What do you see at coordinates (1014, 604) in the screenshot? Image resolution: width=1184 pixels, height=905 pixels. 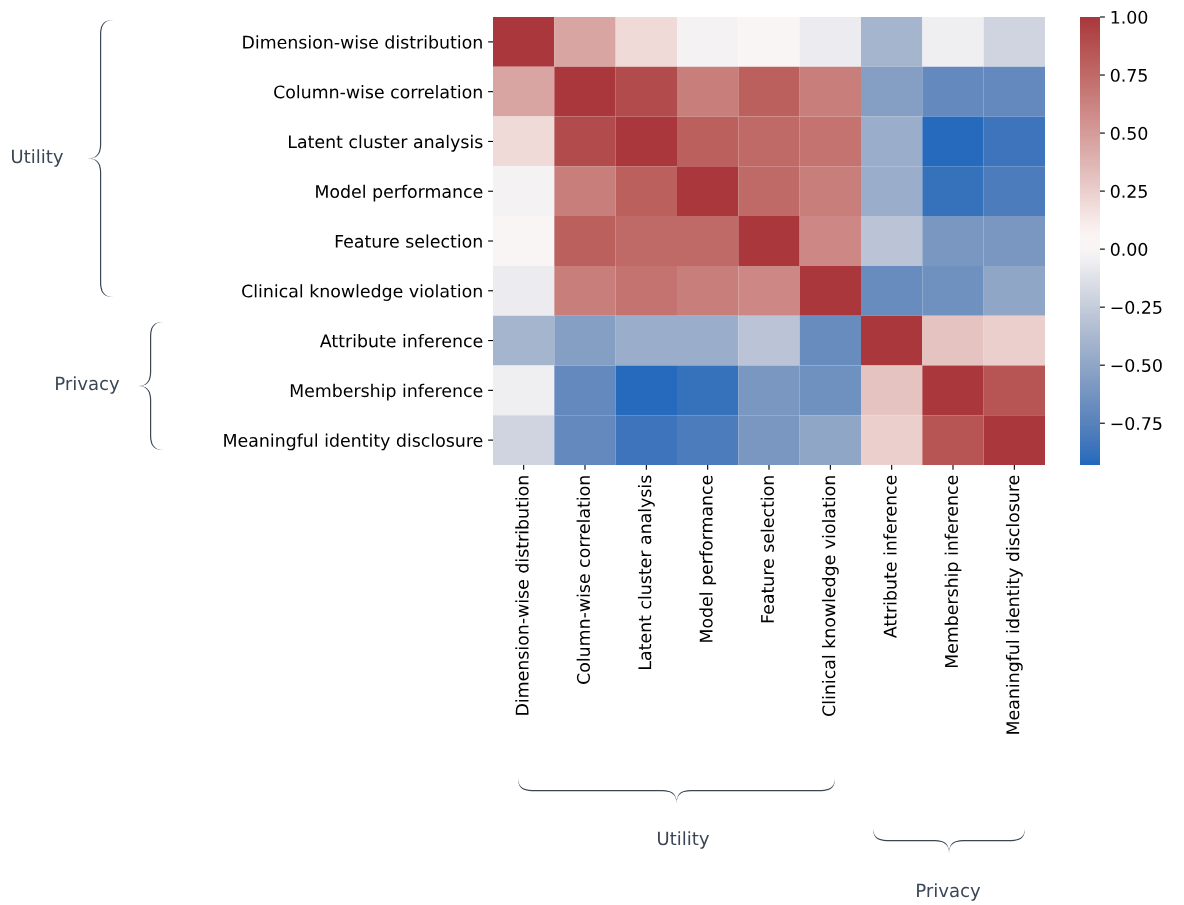 I see `x-tick-label: Meaningful identity disclosure` at bounding box center [1014, 604].